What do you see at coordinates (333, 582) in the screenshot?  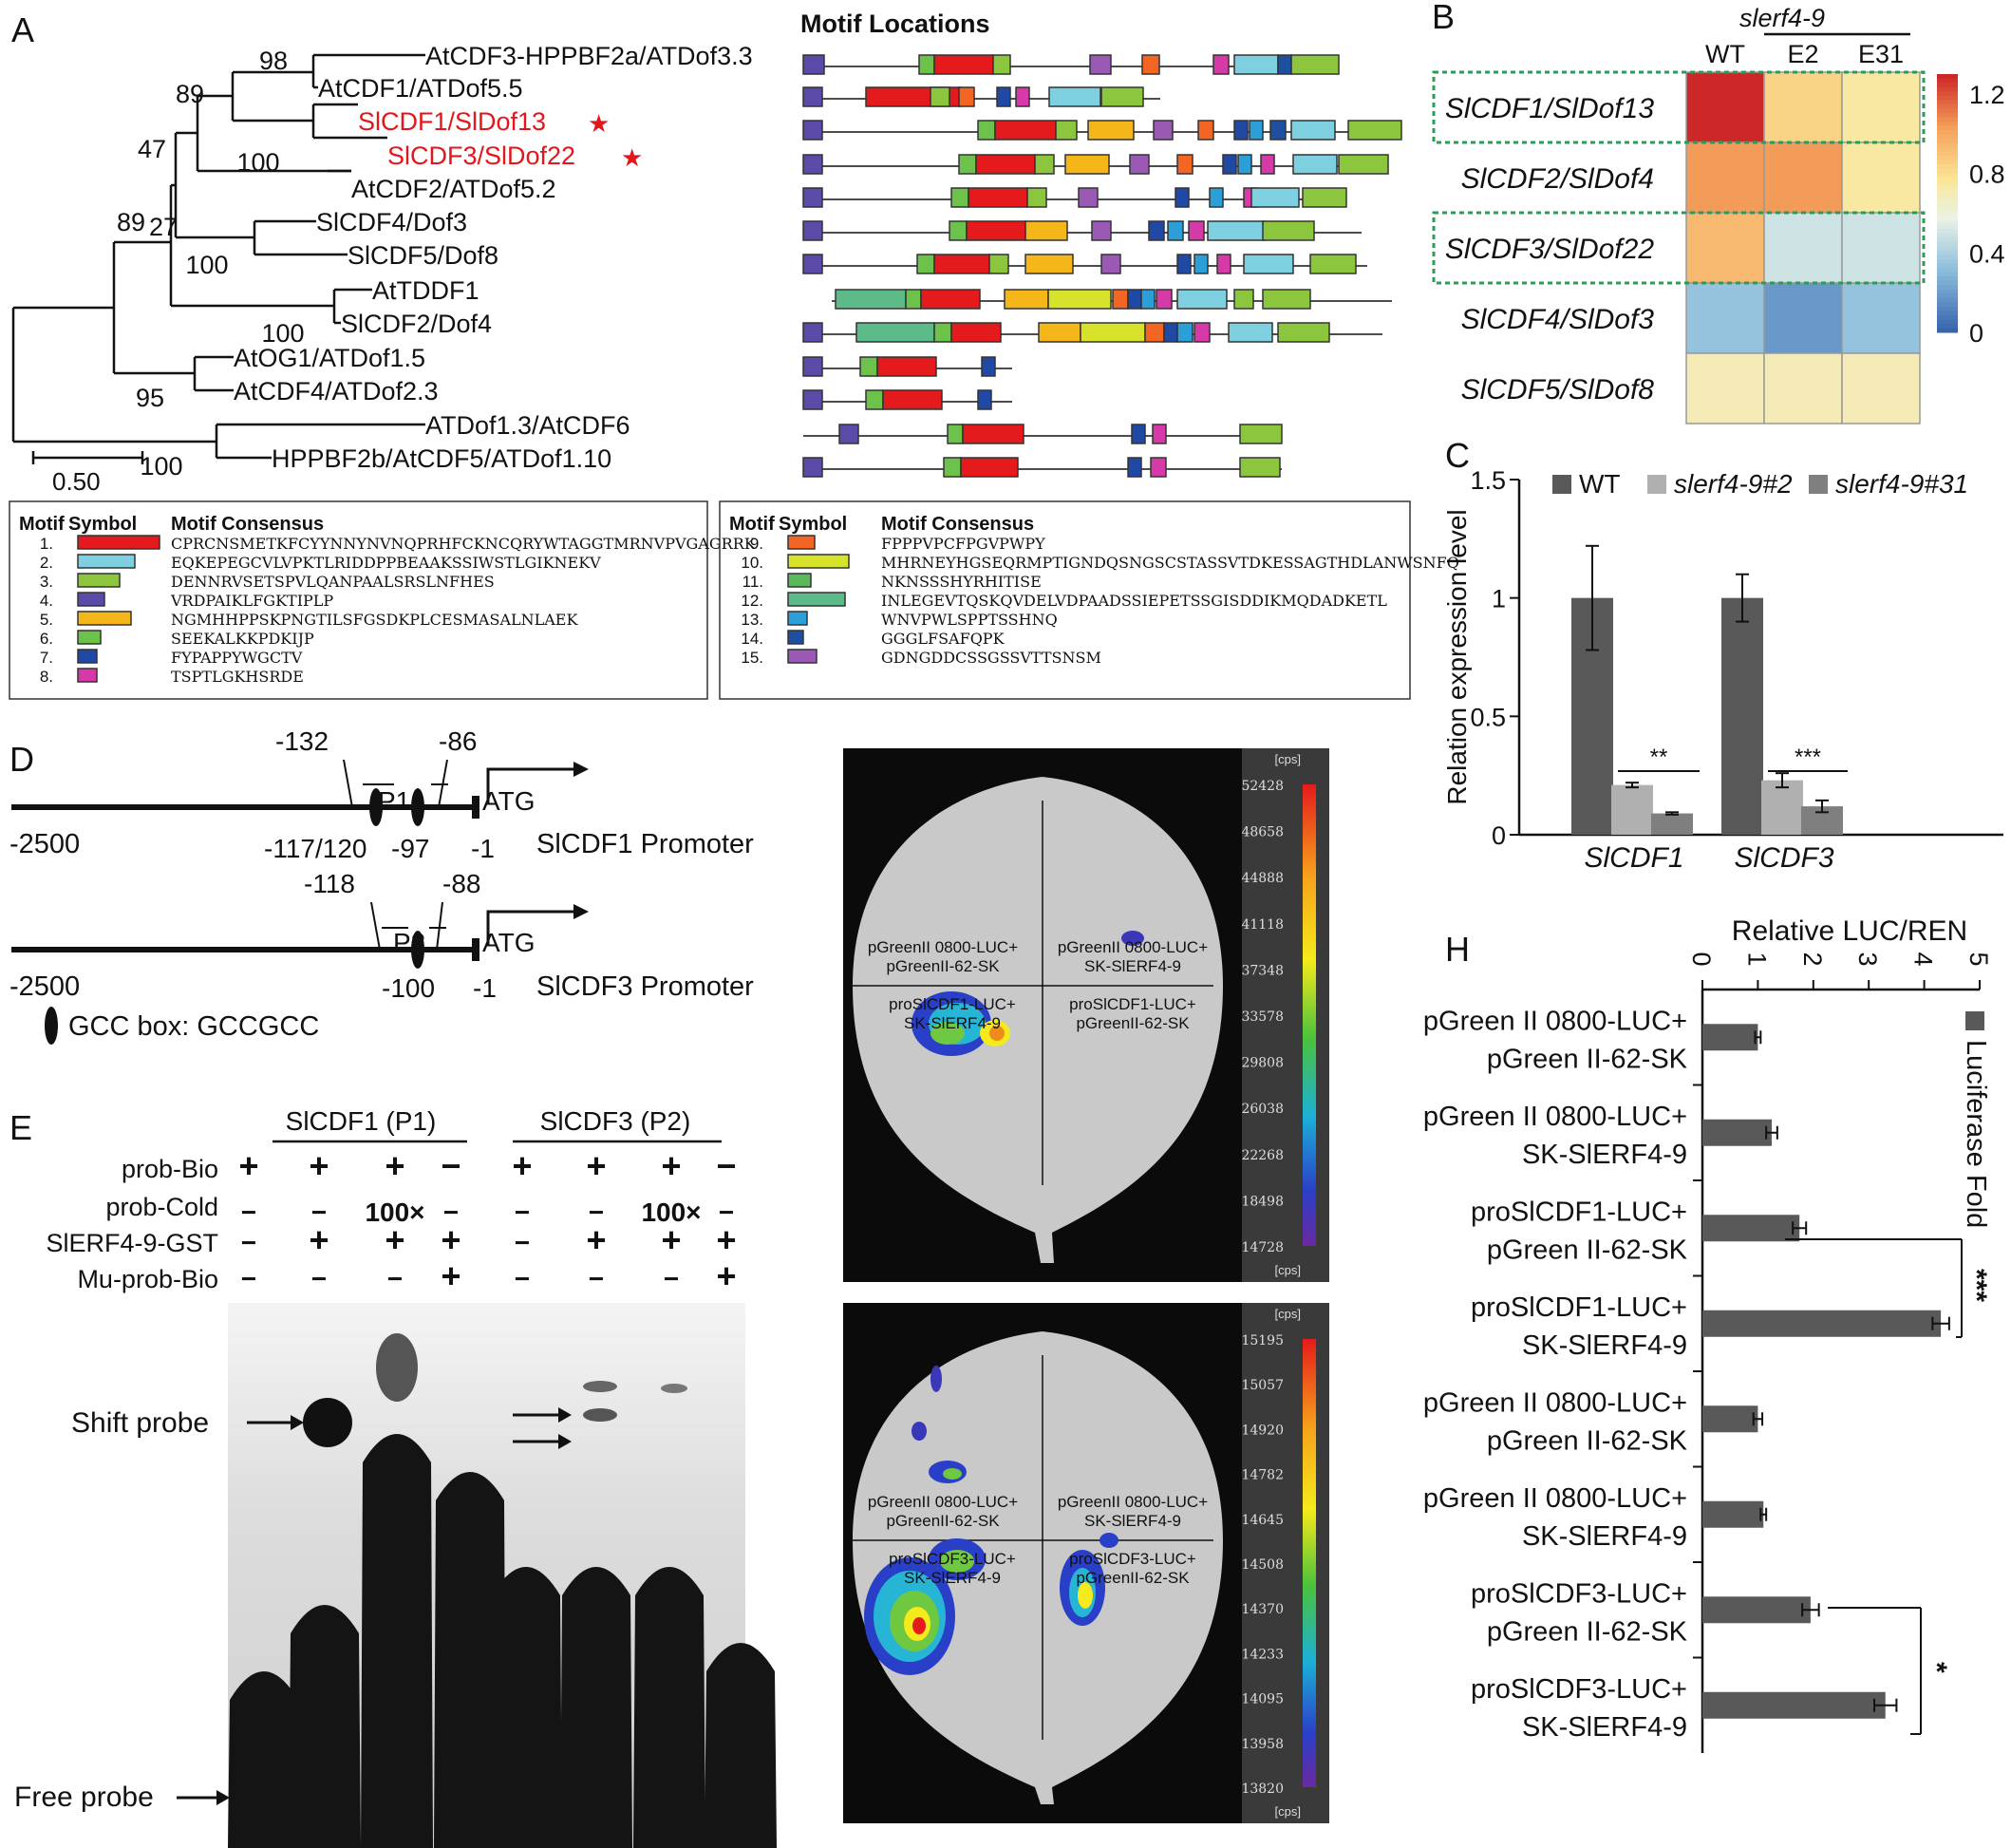 I see `legend-motif-consensus: DENNRVSETSPVLQANPAALSRSLNFHES` at bounding box center [333, 582].